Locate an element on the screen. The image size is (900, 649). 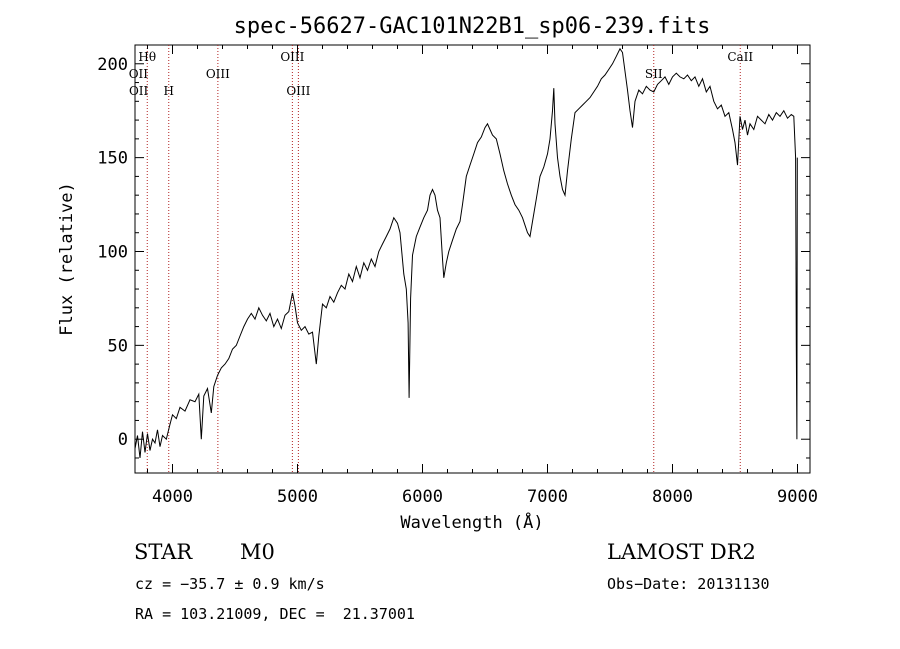
cz-value: cz = −35.7 ± 0.9 km/s is located at coordinates (230, 584).